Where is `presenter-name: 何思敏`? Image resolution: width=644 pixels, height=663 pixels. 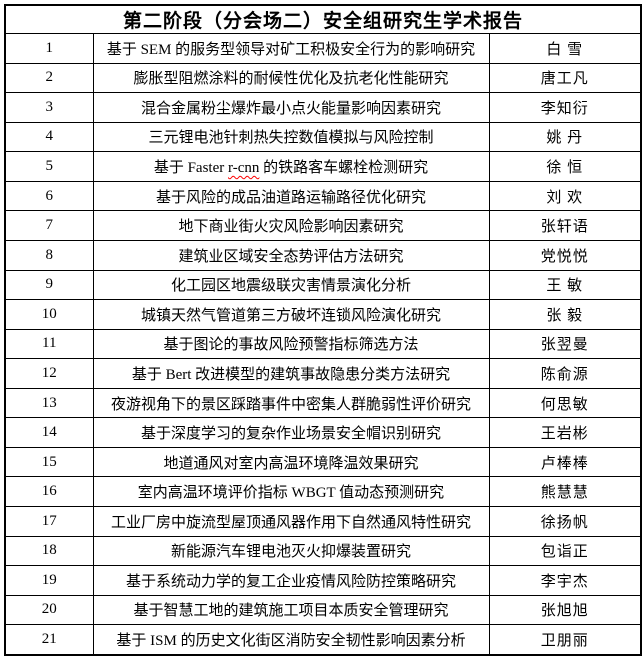
presenter-name: 何思敏 is located at coordinates (565, 403).